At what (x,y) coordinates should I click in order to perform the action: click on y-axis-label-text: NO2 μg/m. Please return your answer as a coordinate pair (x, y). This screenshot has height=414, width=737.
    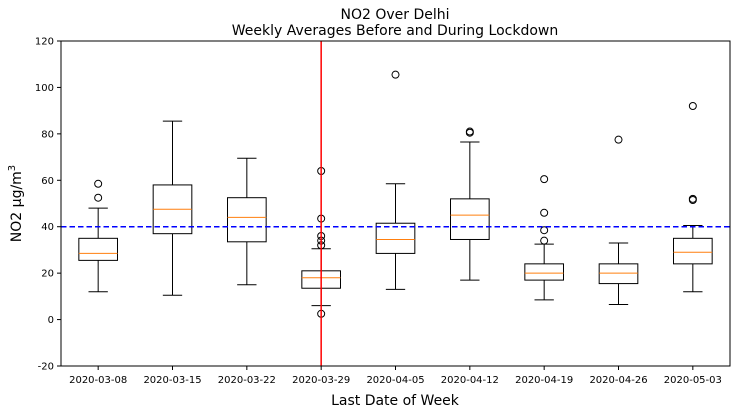
    Looking at the image, I should click on (17, 206).